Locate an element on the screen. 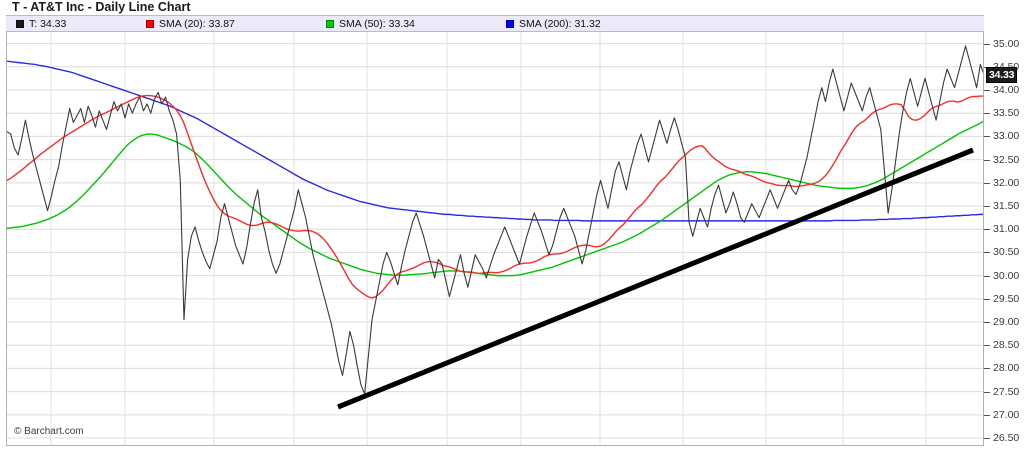 The height and width of the screenshot is (450, 1024). y-tick-label: 32.00 is located at coordinates (1006, 182).